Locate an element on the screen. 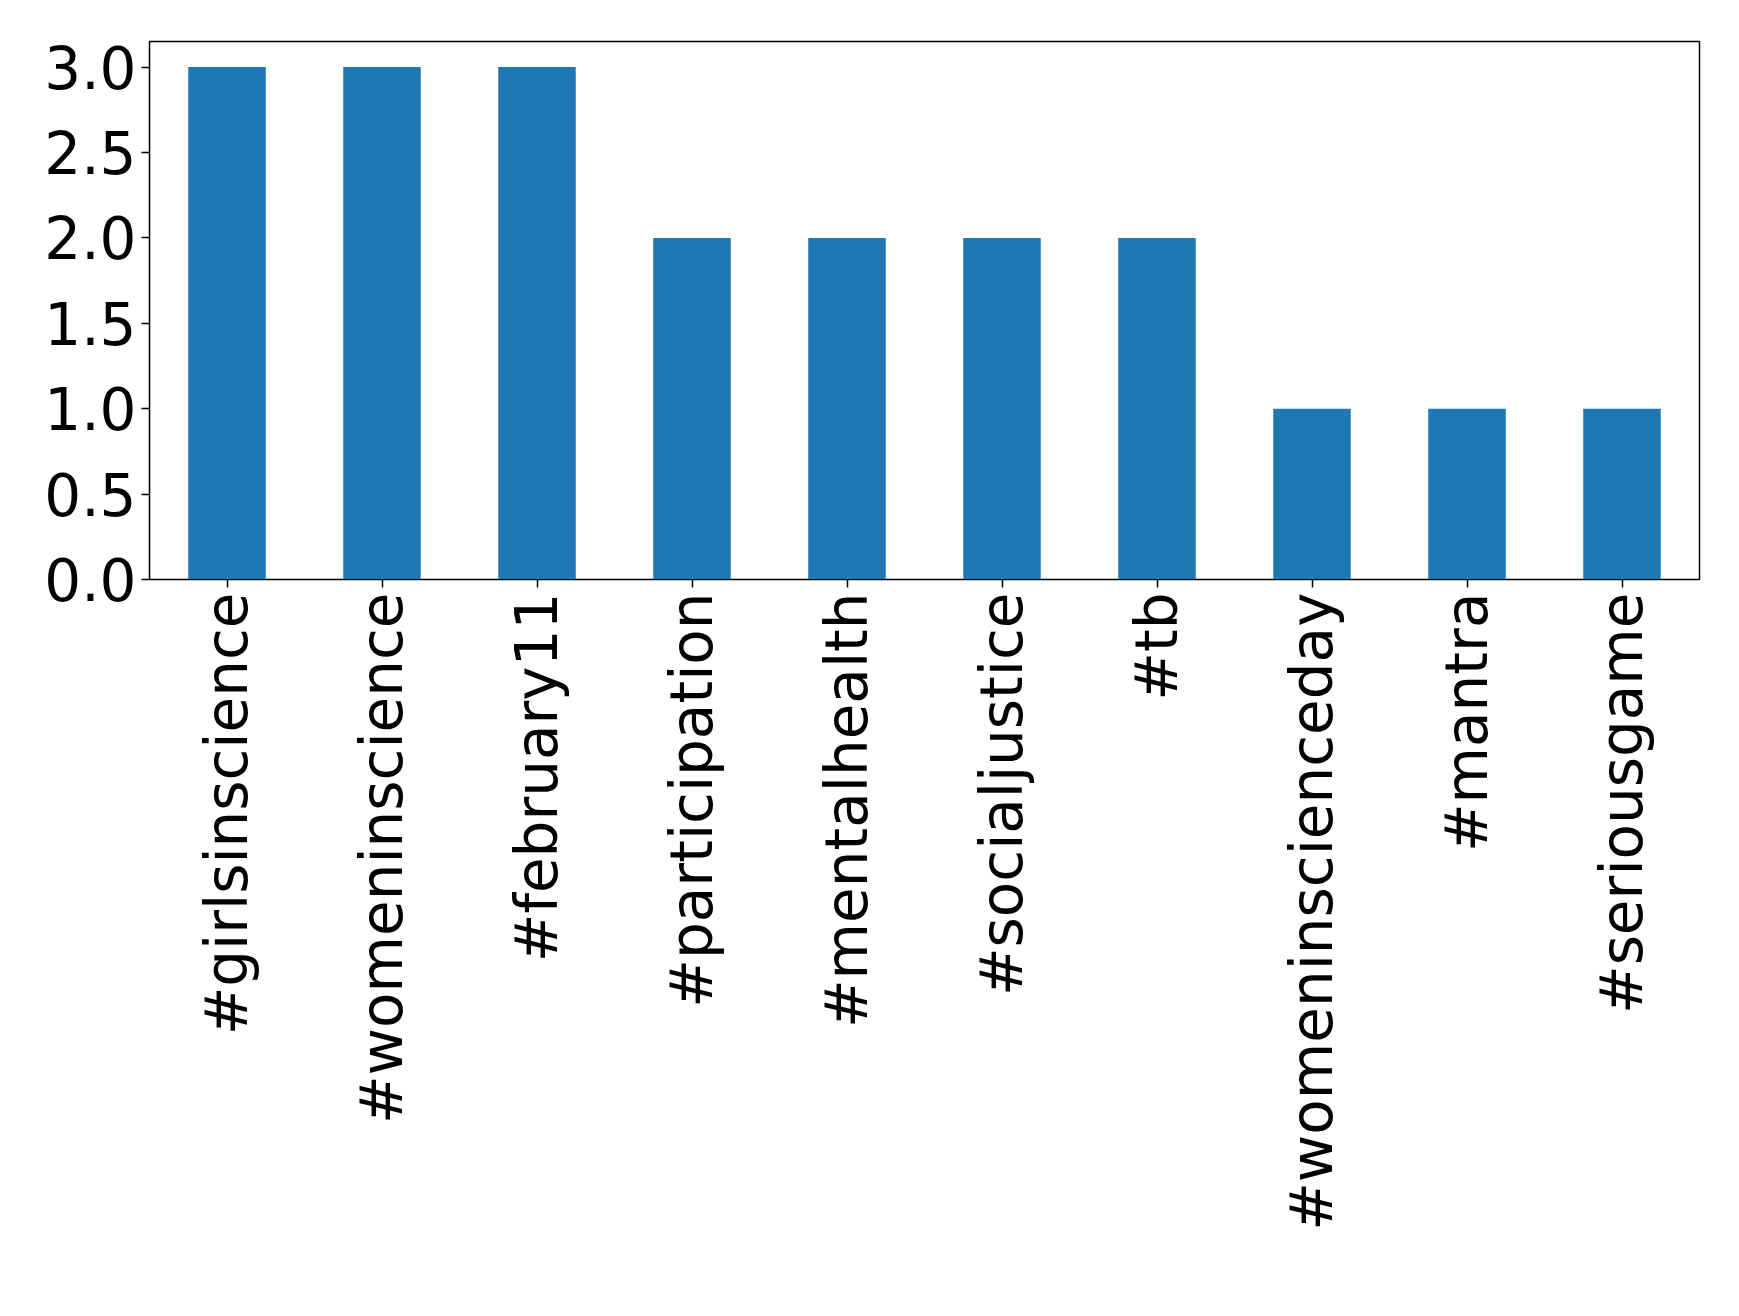 Image resolution: width=1739 pixels, height=1316 pixels. x-tick-label: #girlsinscience is located at coordinates (227, 814).